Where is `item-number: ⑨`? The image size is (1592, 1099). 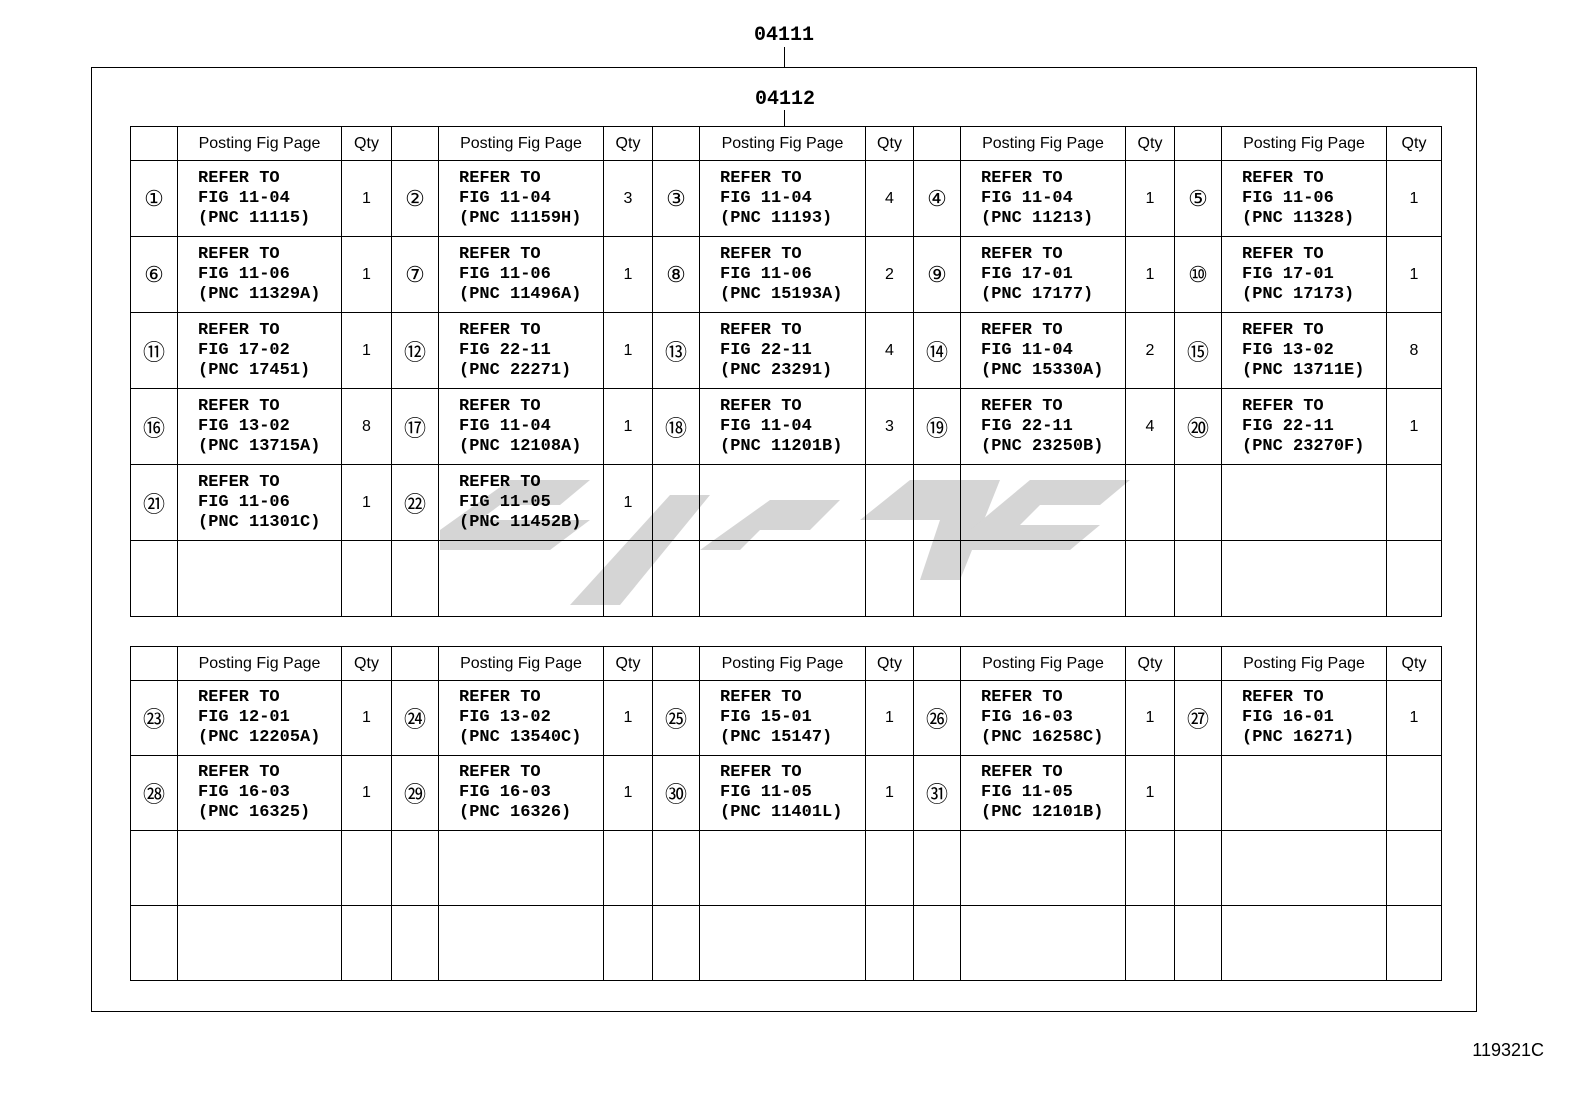 item-number: ⑨ is located at coordinates (937, 274).